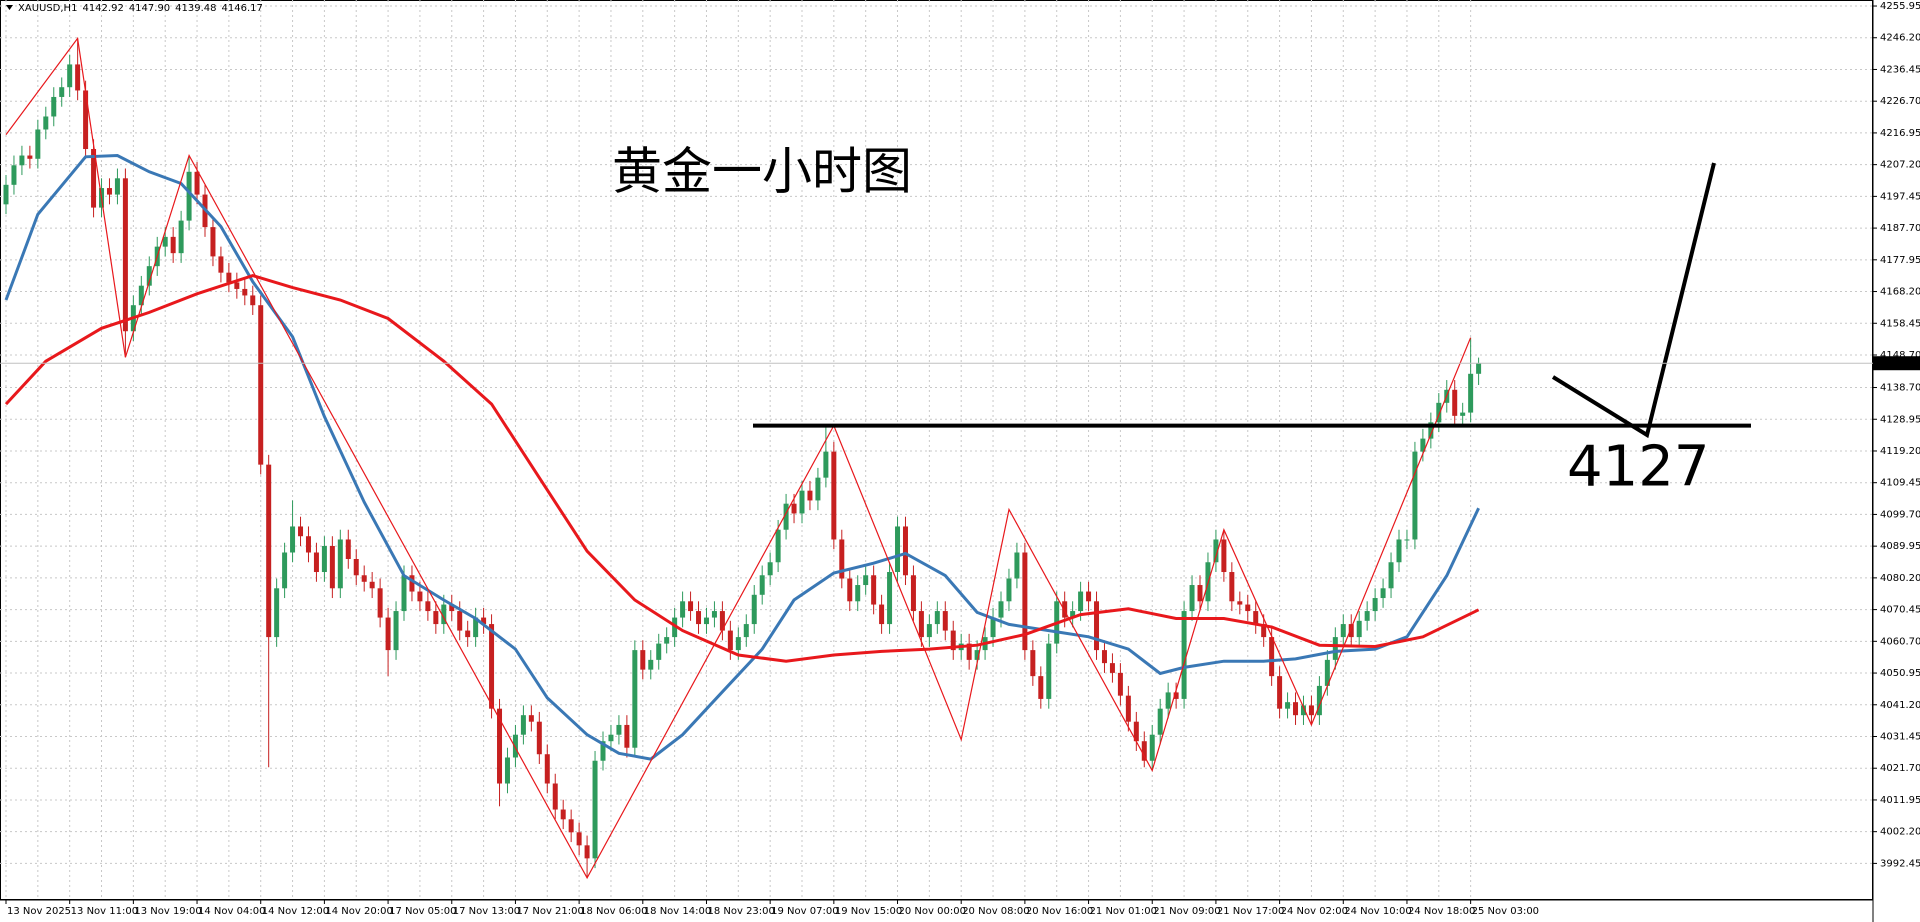  Describe the element at coordinates (549, 911) in the screenshot. I see `x-tick-label: 17 Nov 21:00` at that location.